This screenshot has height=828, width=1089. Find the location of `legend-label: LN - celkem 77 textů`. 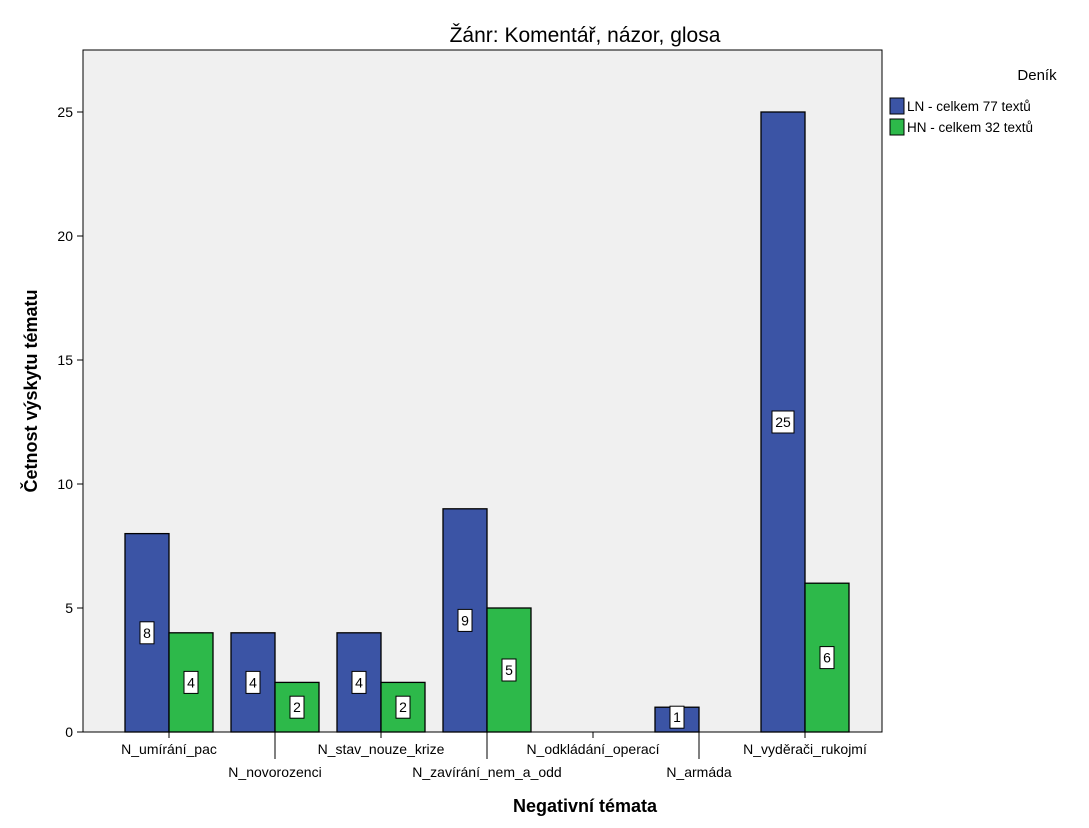

legend-label: LN - celkem 77 textů is located at coordinates (969, 106).